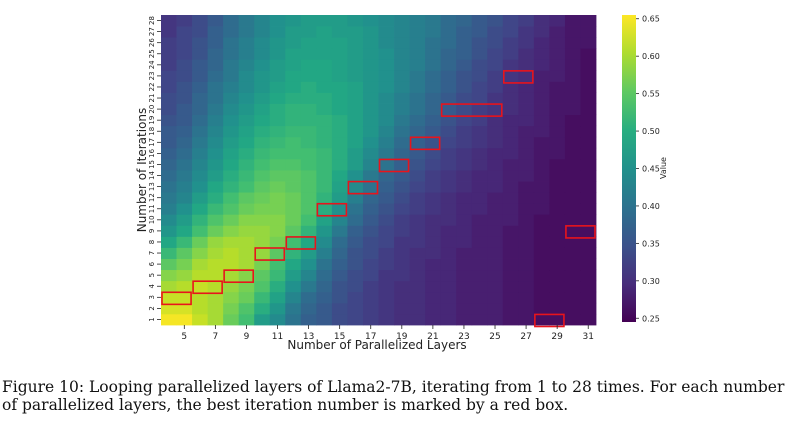 The image size is (800, 428). I want to click on y-tick-label: 6, so click(152, 263).